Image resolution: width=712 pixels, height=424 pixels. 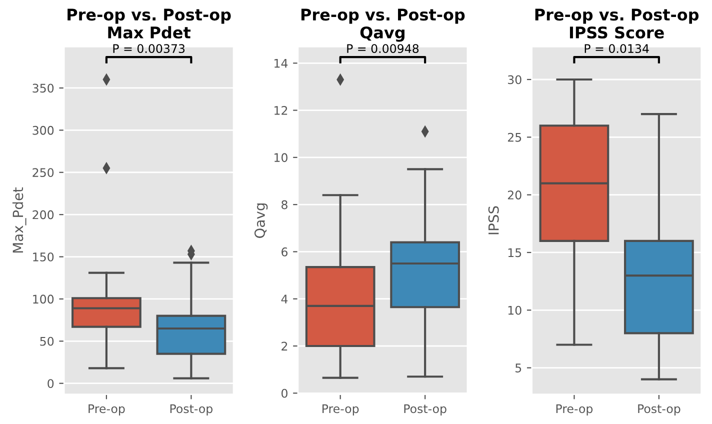 What do you see at coordinates (43, 215) in the screenshot?
I see `y-tick-label: 200` at bounding box center [43, 215].